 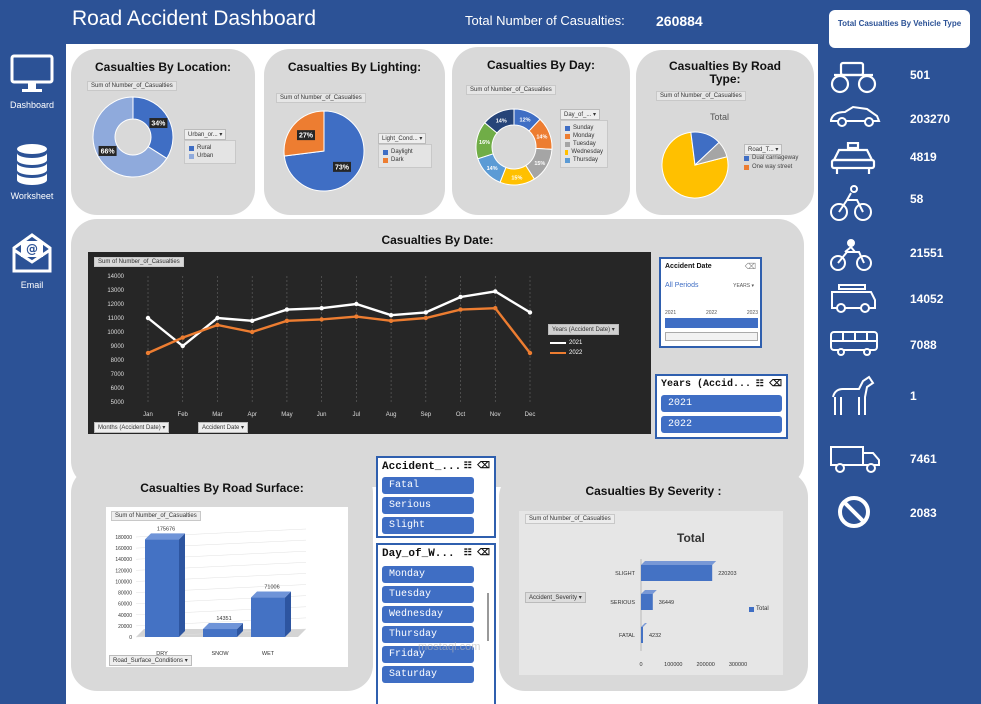 What do you see at coordinates (123, 571) in the screenshot?
I see `surface-ytick-3: 120000` at bounding box center [123, 571].